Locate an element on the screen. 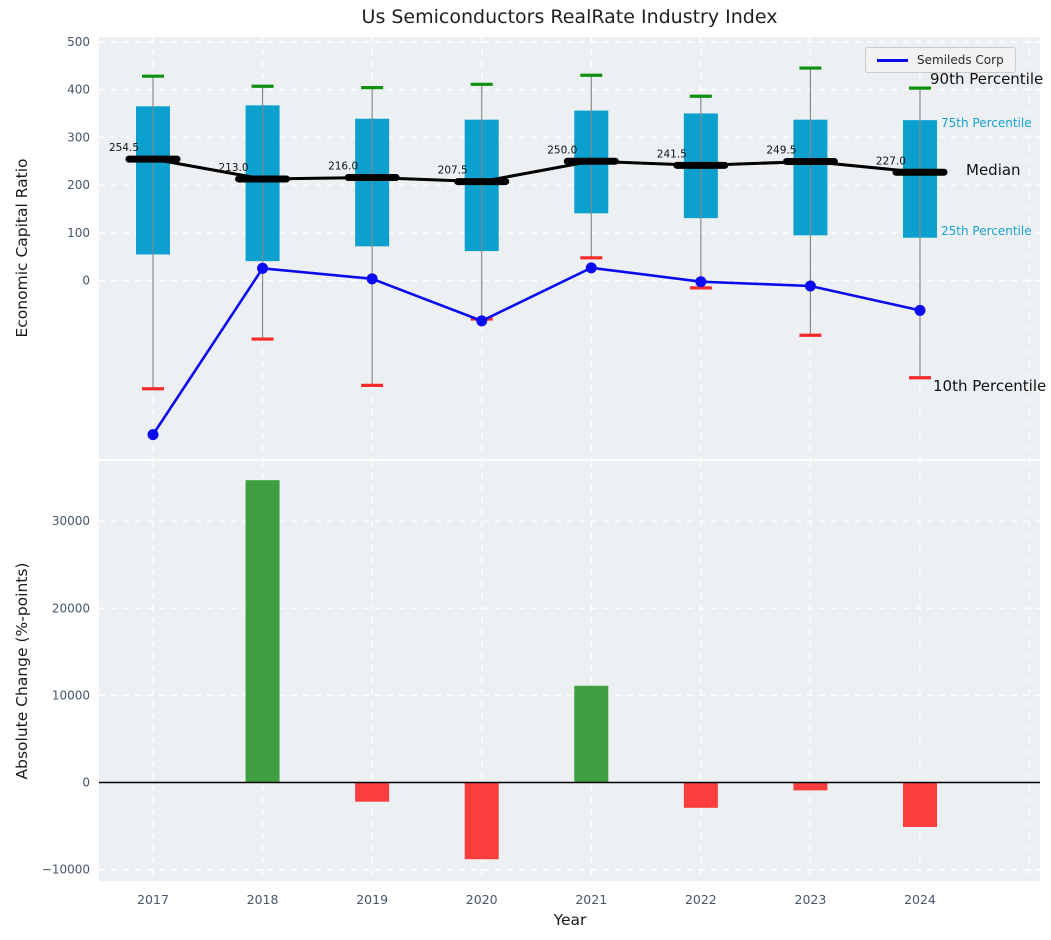  legend-label: Semileds Corp is located at coordinates (960, 60).